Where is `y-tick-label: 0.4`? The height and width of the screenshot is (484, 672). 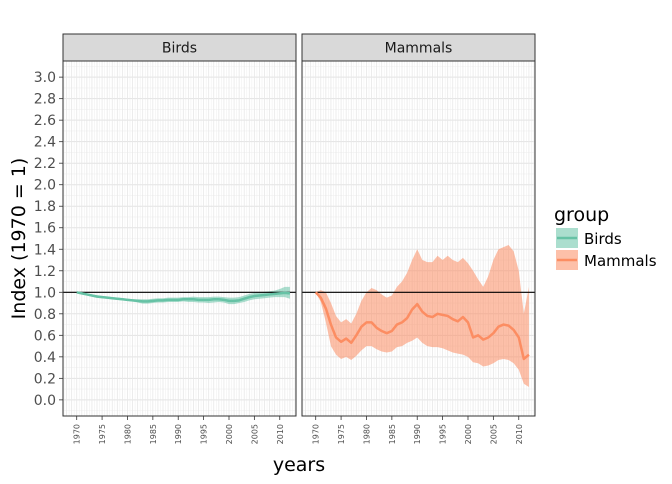
y-tick-label: 0.4 is located at coordinates (45, 358).